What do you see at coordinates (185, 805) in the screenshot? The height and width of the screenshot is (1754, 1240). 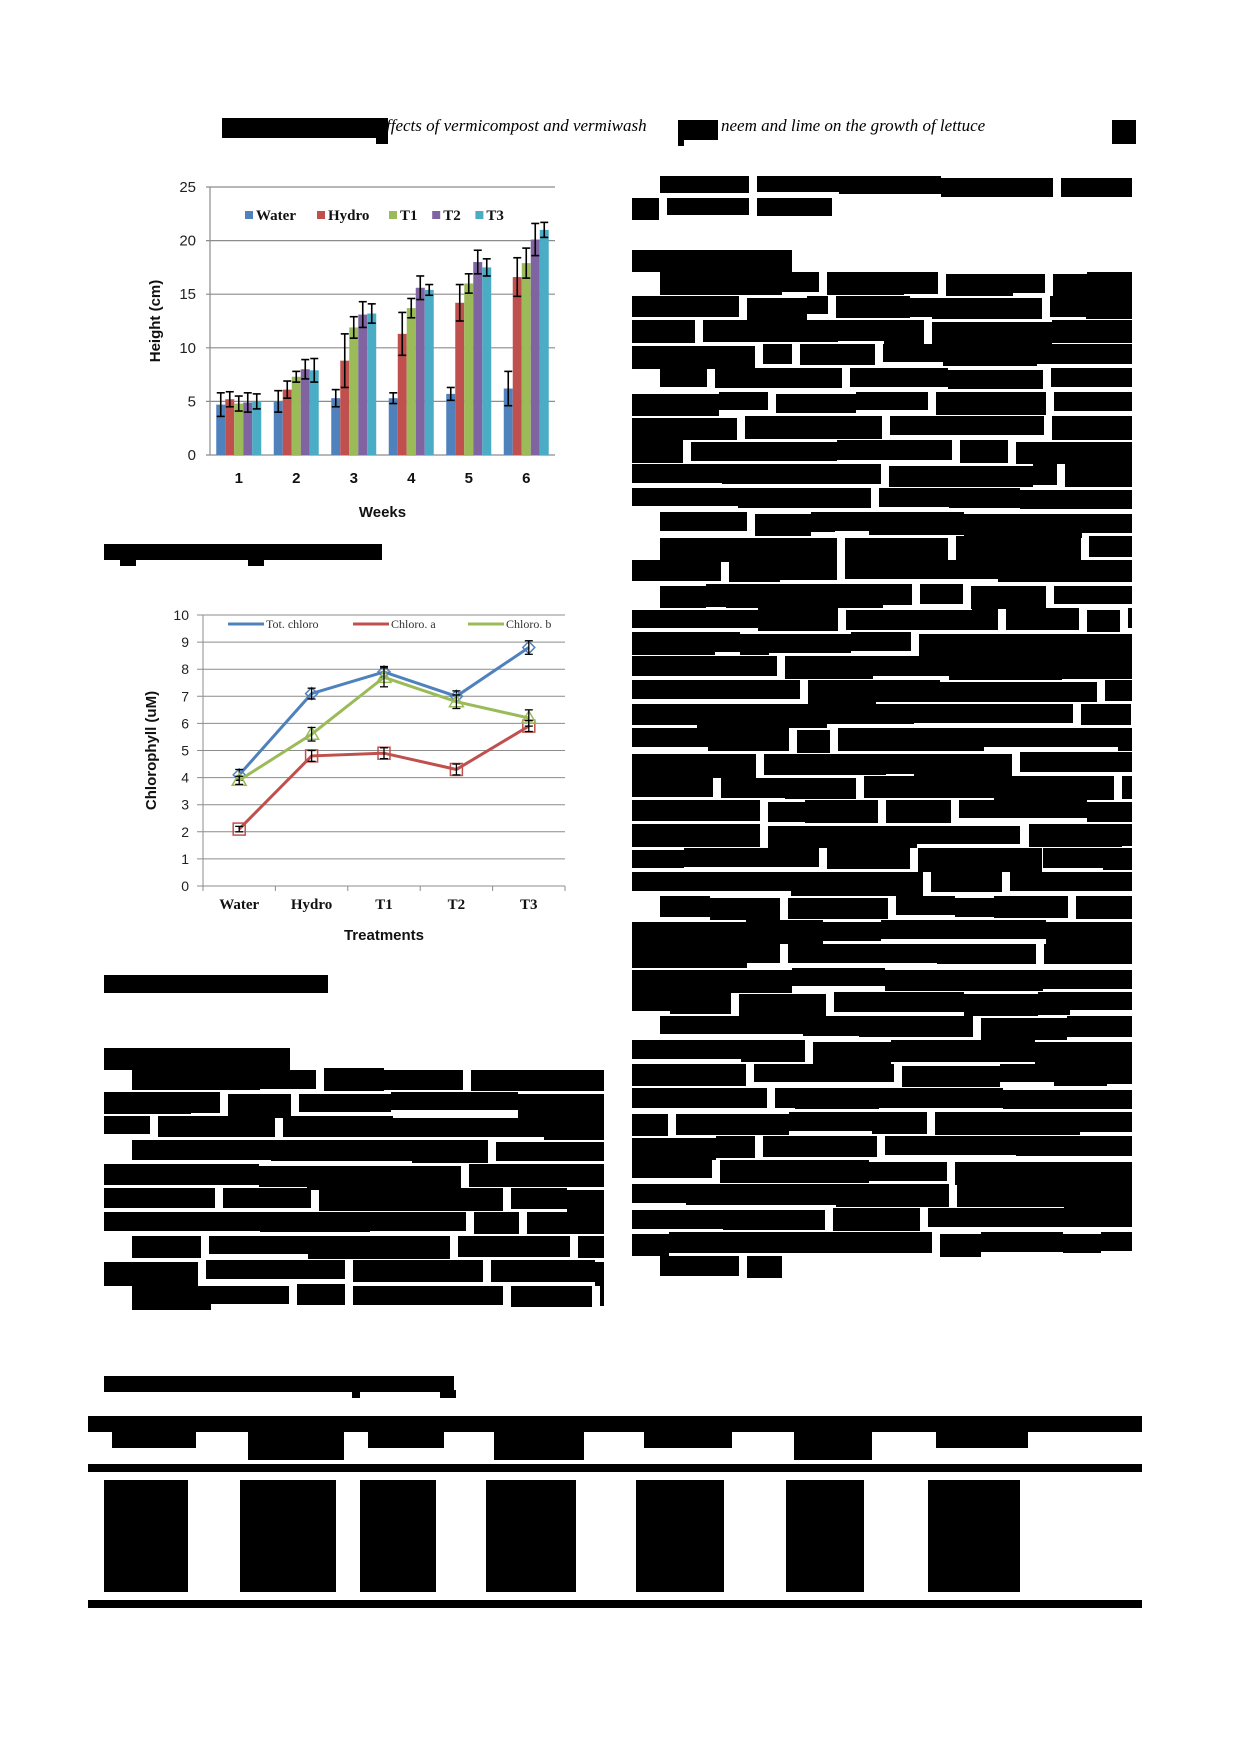 I see `y-tick-label: 3` at bounding box center [185, 805].